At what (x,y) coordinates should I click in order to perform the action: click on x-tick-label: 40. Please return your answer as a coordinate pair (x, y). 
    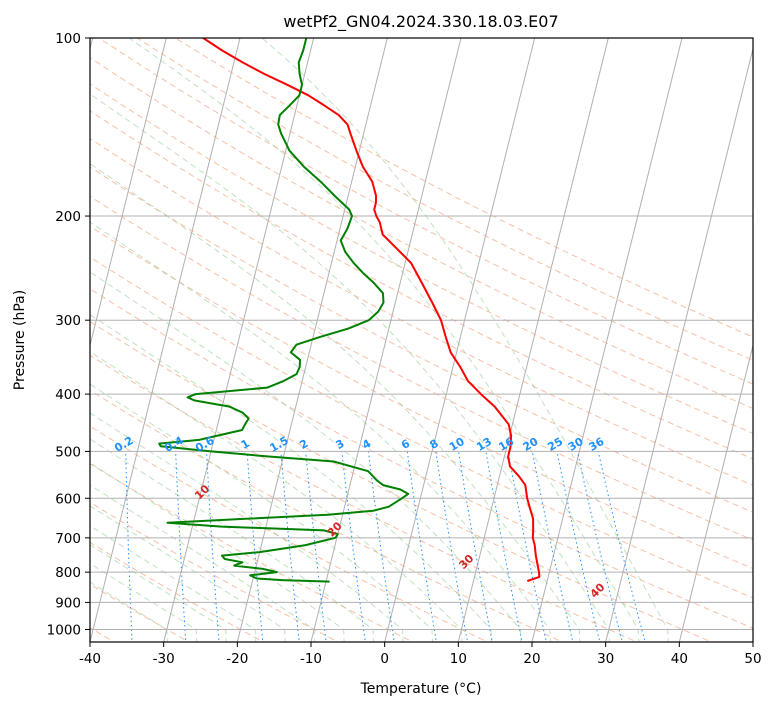
    Looking at the image, I should click on (679, 659).